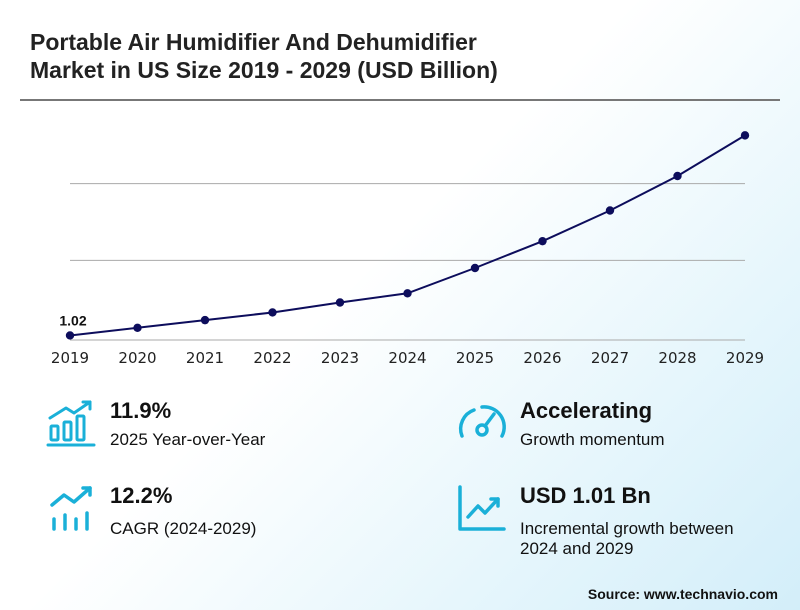 The image size is (800, 610). I want to click on stat-momentum-value: Accelerating, so click(586, 410).